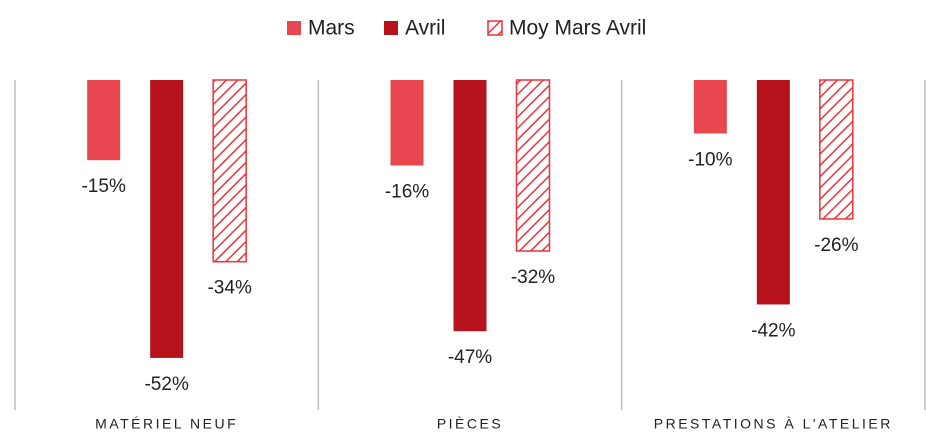 The width and height of the screenshot is (926, 436). I want to click on legend-label: Avril, so click(425, 28).